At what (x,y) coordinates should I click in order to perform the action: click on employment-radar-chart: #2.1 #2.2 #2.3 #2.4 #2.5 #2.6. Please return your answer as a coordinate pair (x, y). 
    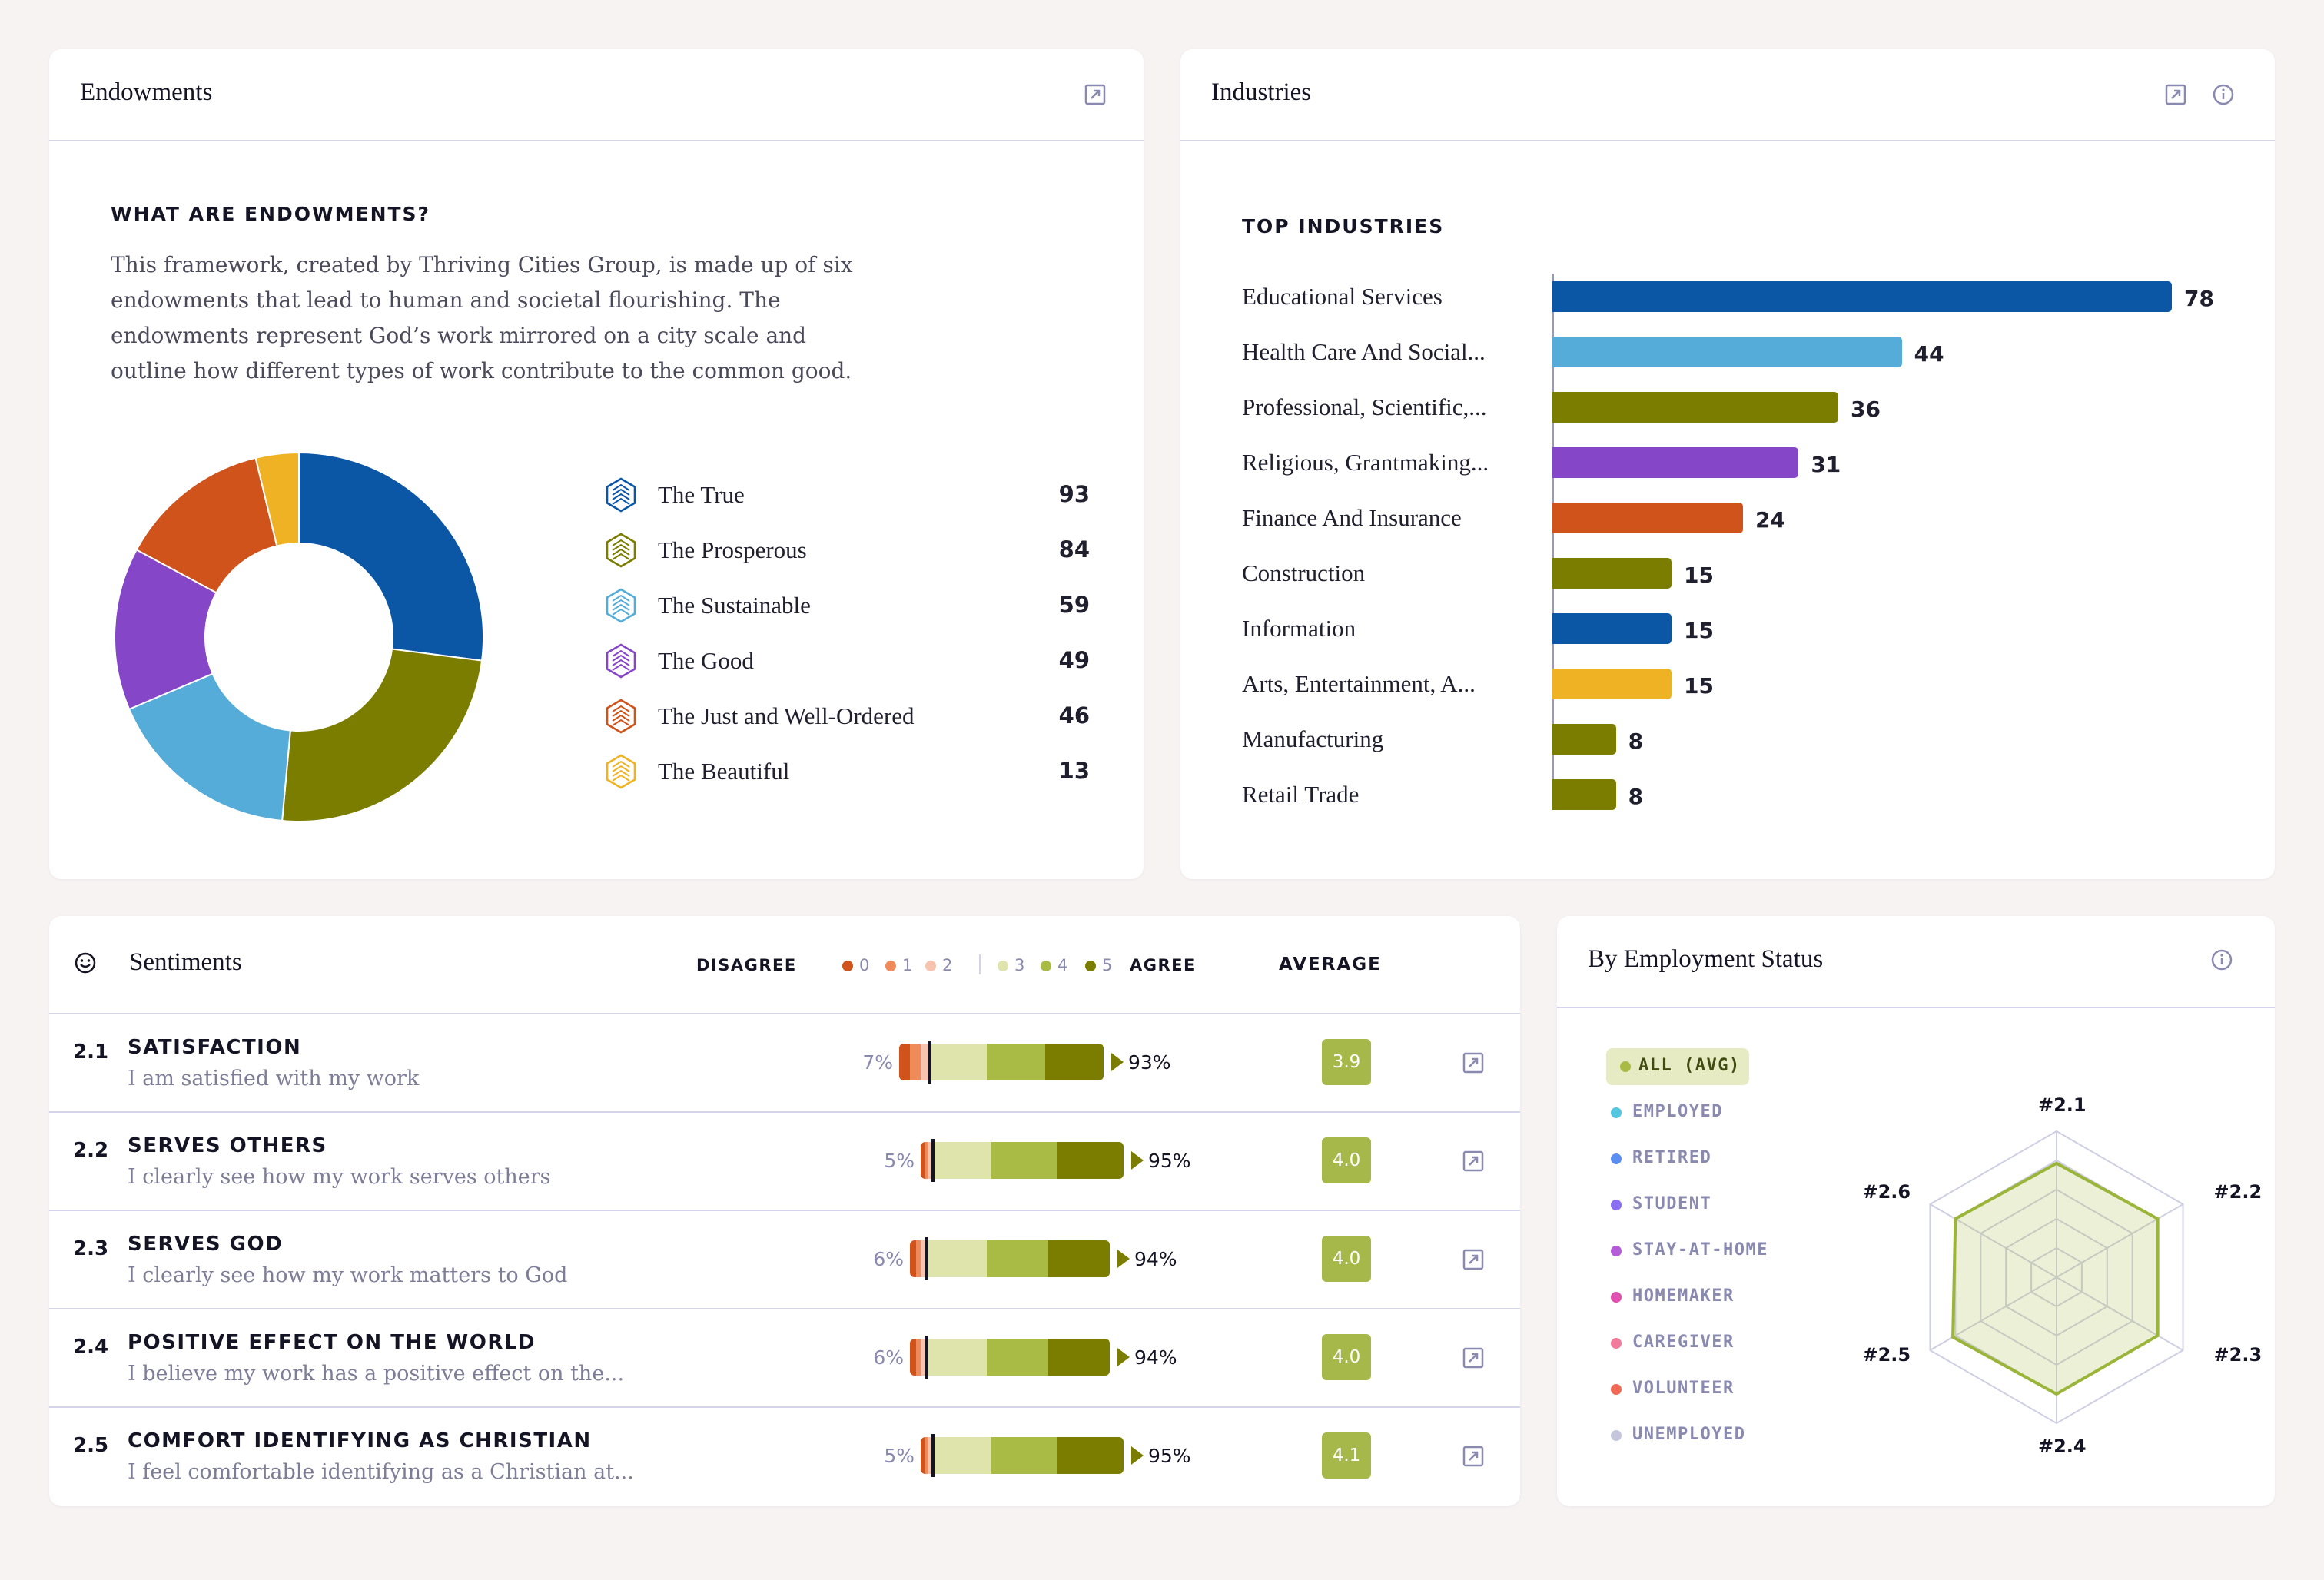
    Looking at the image, I should click on (2062, 1276).